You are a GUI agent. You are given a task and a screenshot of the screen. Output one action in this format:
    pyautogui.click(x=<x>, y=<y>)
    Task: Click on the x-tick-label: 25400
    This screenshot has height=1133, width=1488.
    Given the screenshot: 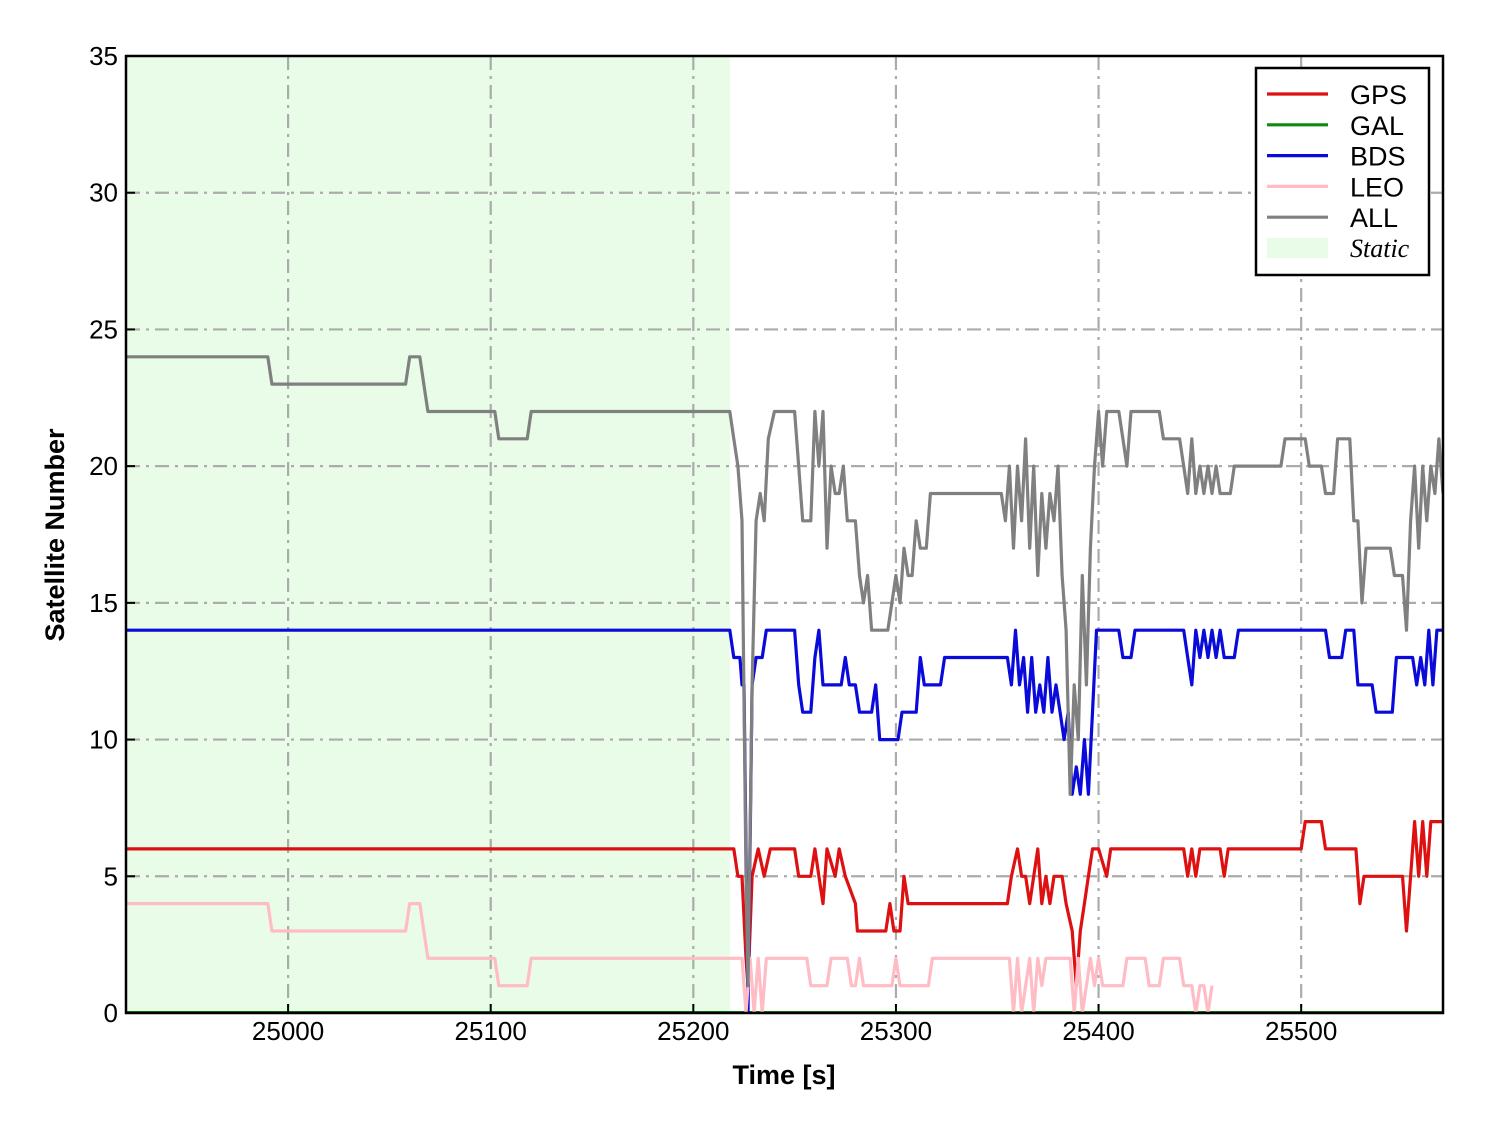 What is the action you would take?
    pyautogui.click(x=1098, y=1031)
    